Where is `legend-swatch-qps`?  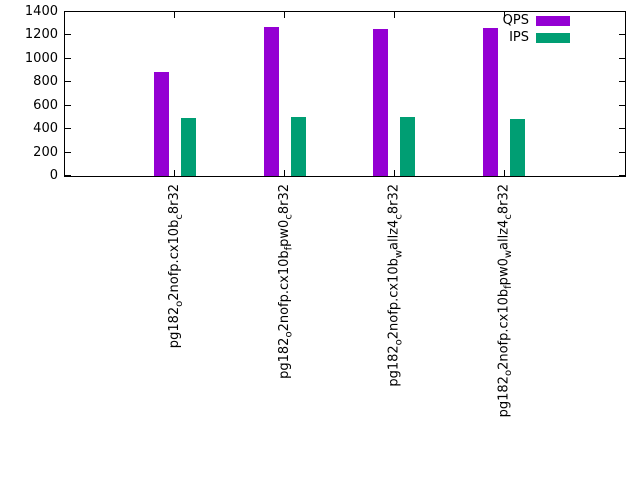
legend-swatch-qps is located at coordinates (553, 20).